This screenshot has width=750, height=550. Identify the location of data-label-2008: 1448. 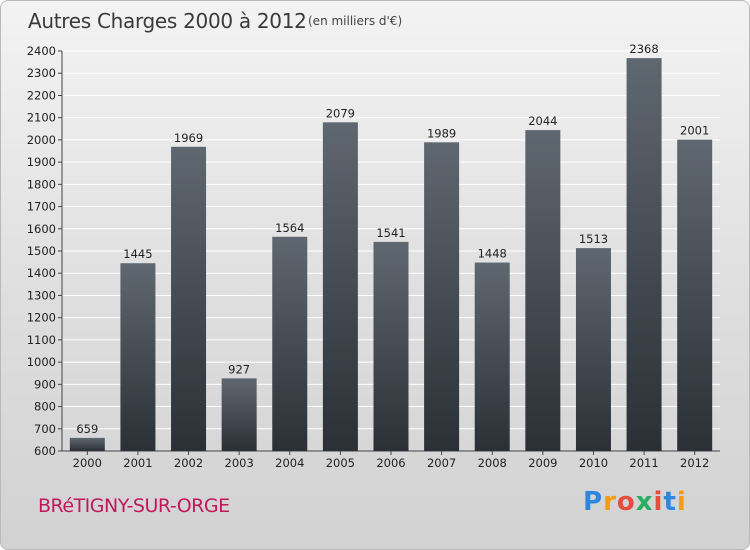
(492, 254).